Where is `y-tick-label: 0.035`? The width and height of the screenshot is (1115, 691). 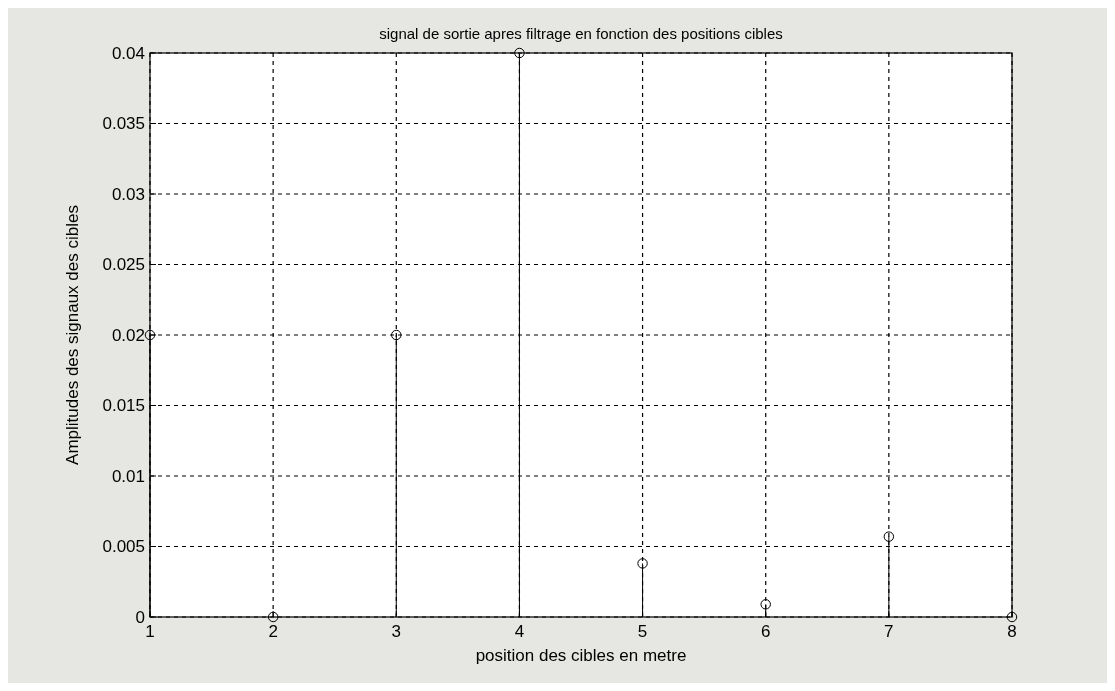
y-tick-label: 0.035 is located at coordinates (123, 124).